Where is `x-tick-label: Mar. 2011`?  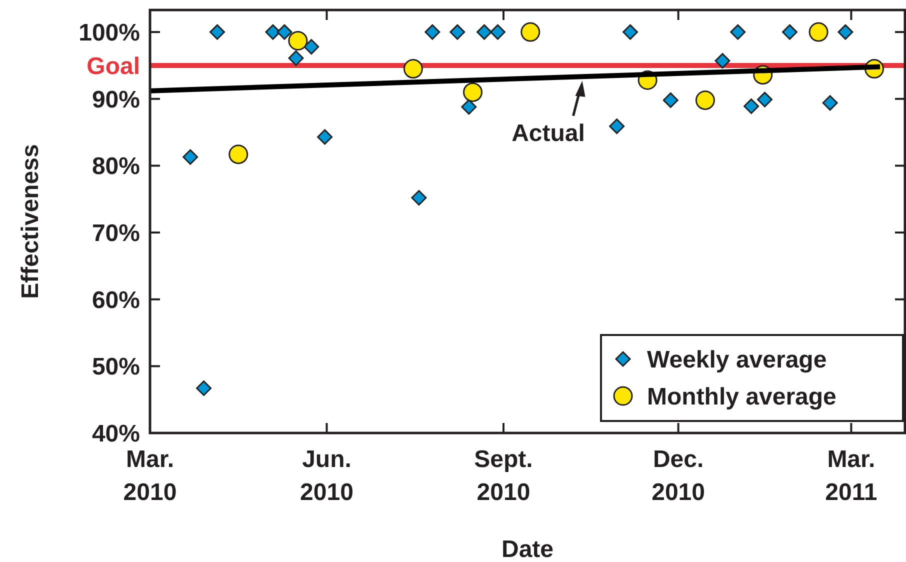 x-tick-label: Mar. 2011 is located at coordinates (851, 476).